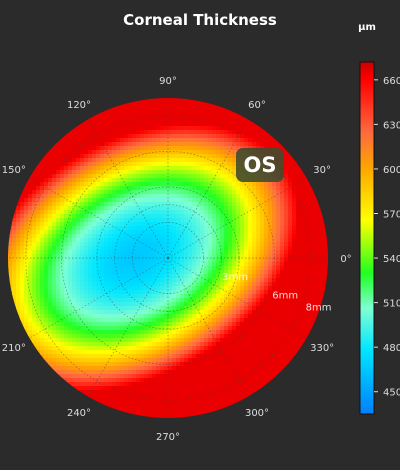  Describe the element at coordinates (14, 348) in the screenshot. I see `angle-tick-label: 210°` at that location.